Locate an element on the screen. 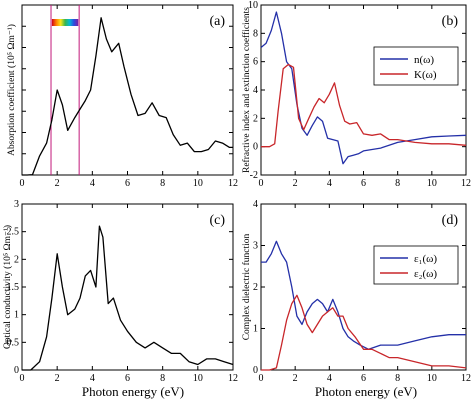 Image resolution: width=474 pixels, height=400 pixels. x-tick-label-c: 4 is located at coordinates (92, 378).